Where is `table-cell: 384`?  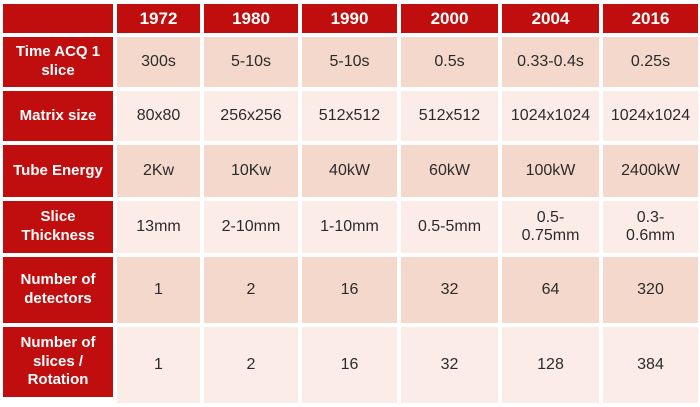
table-cell: 384 is located at coordinates (650, 365).